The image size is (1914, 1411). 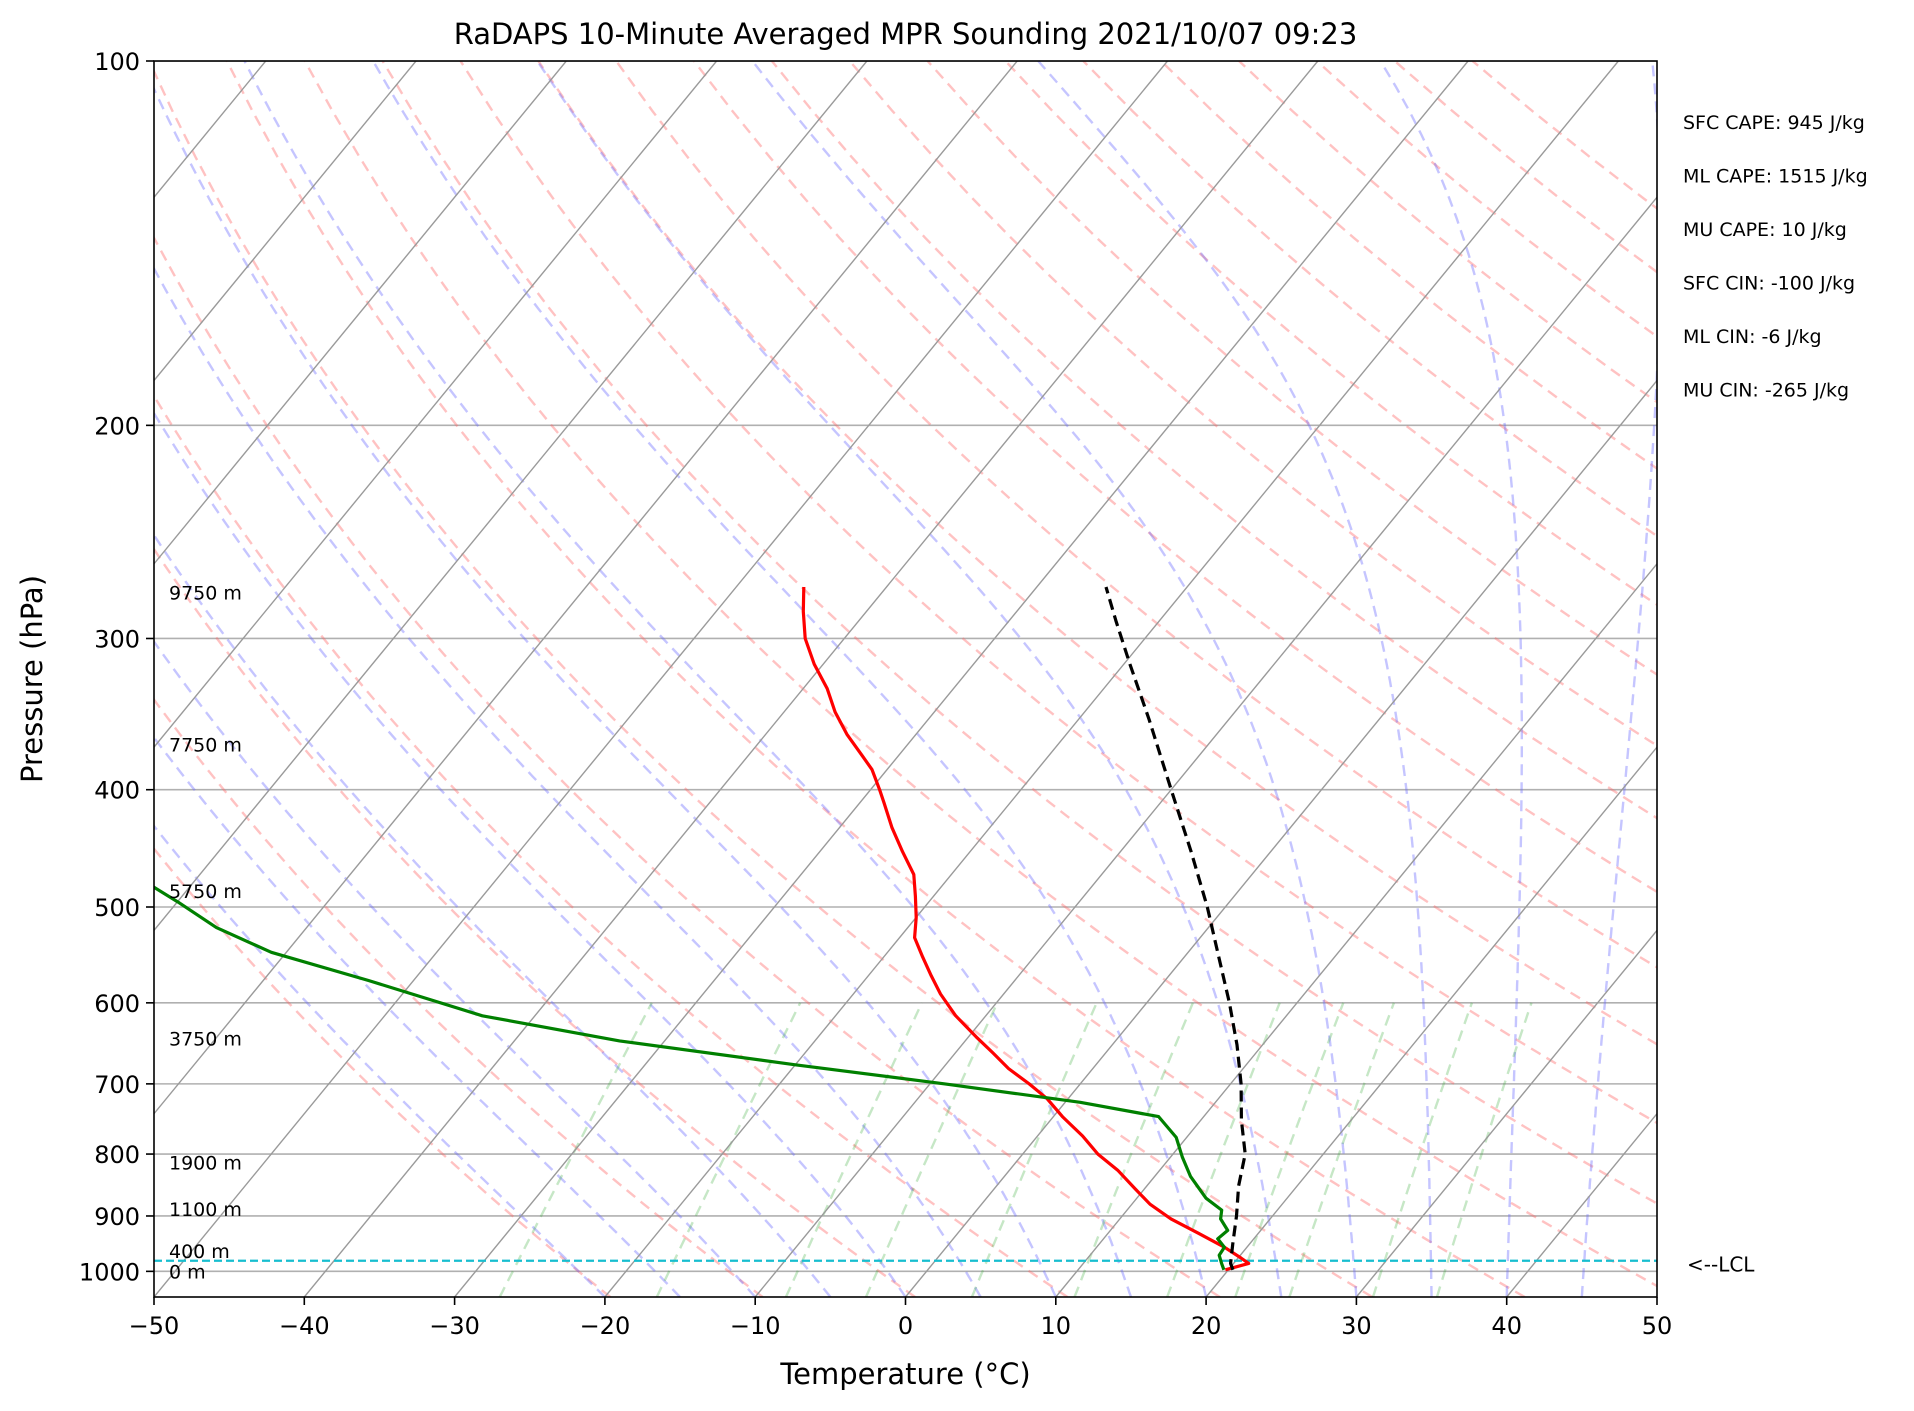 What do you see at coordinates (1721, 1265) in the screenshot?
I see `lcl-label: <--LCL` at bounding box center [1721, 1265].